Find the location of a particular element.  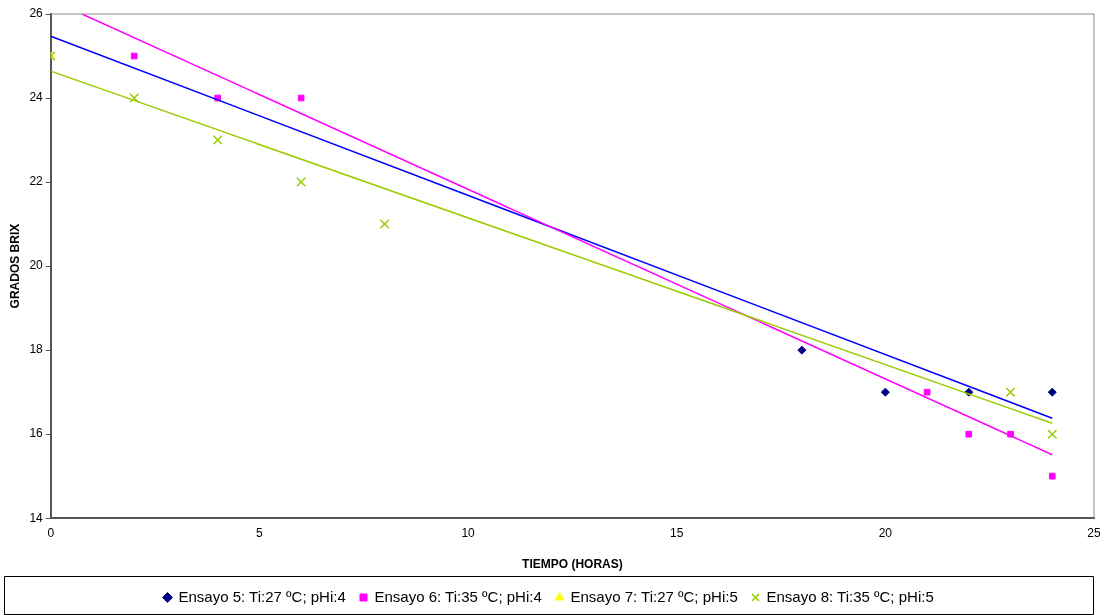

y-tick-label: 20 is located at coordinates (36, 265).